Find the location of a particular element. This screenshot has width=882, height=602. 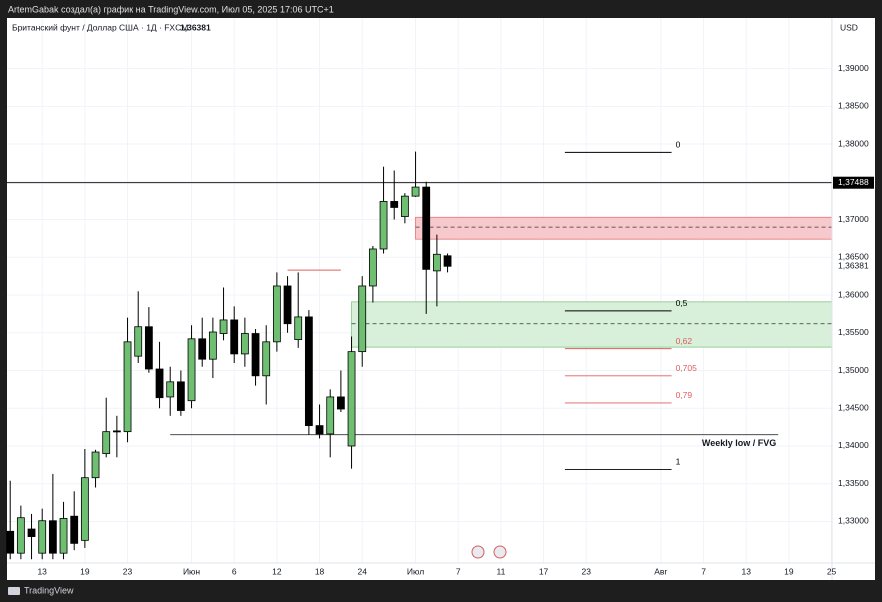

fib-label: 1 is located at coordinates (678, 462).